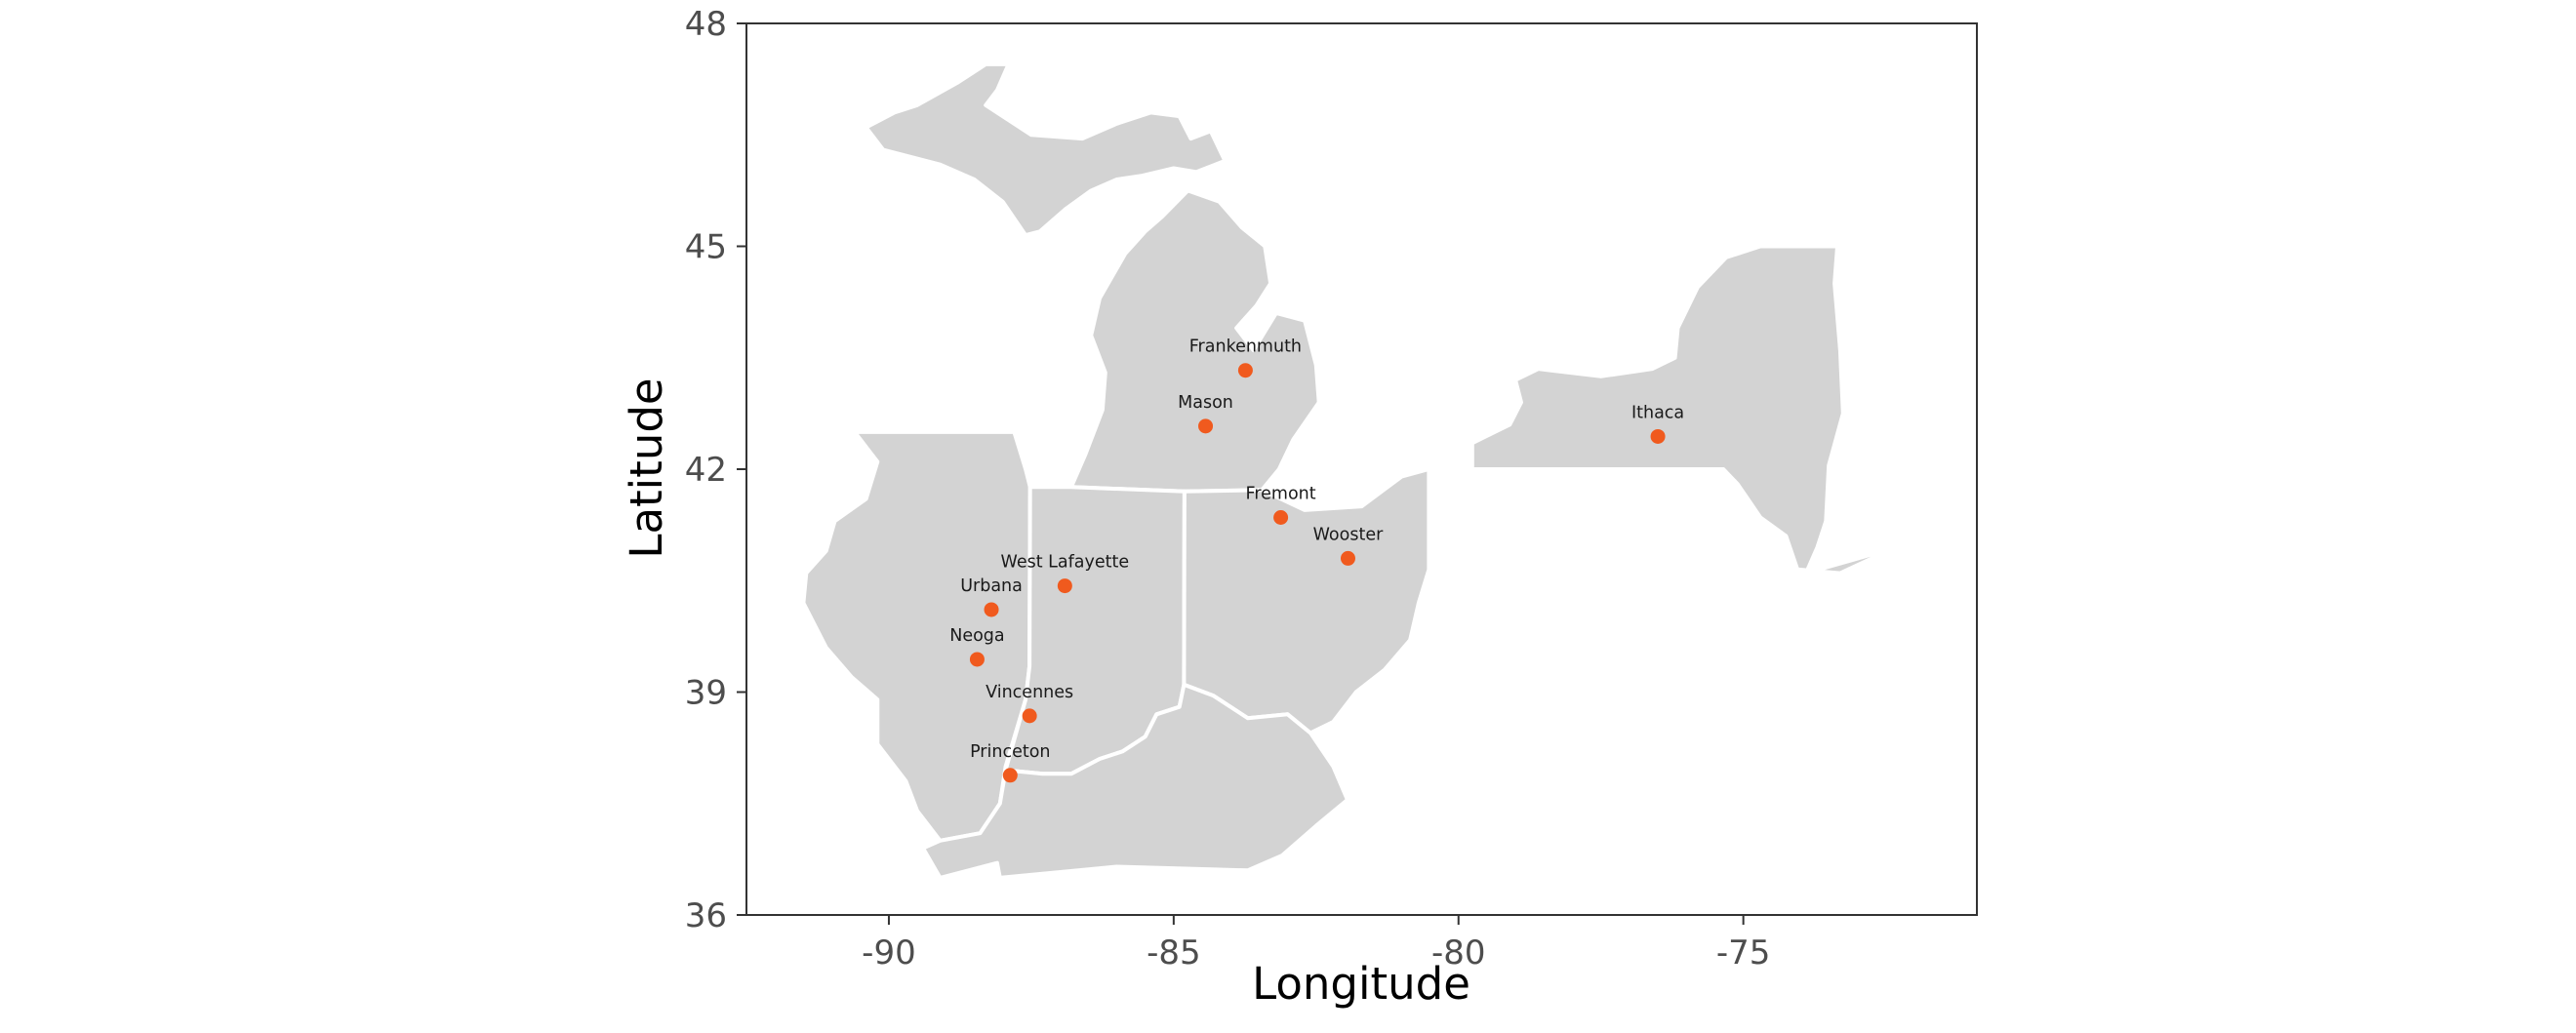  Describe the element at coordinates (1657, 412) in the screenshot. I see `site-label: Ithaca` at that location.